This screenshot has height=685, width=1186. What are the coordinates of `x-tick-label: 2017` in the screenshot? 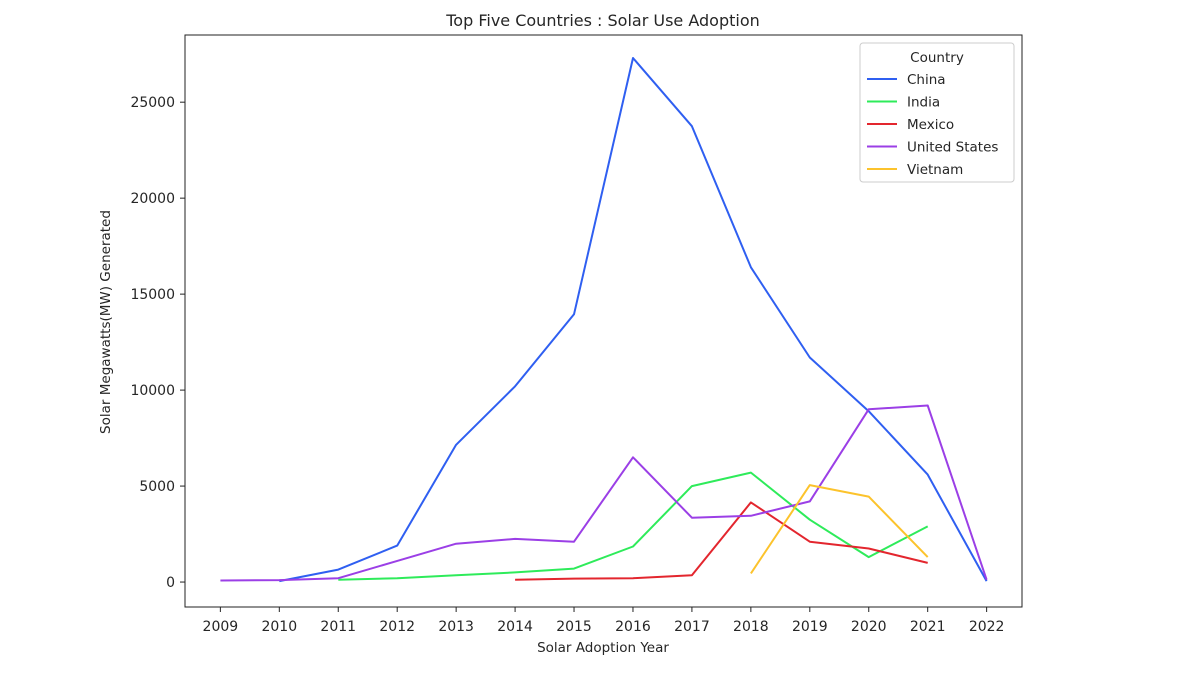 It's located at (692, 627).